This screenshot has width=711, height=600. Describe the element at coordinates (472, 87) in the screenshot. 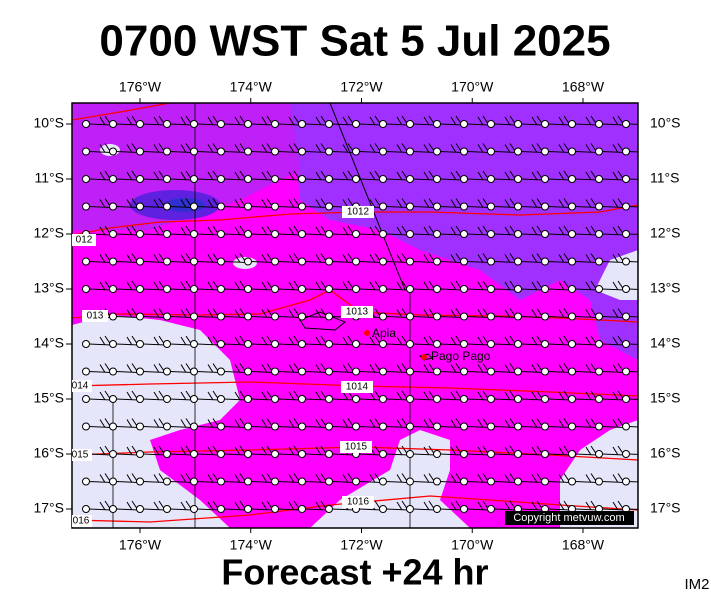

I see `lon-label: 170°W` at that location.